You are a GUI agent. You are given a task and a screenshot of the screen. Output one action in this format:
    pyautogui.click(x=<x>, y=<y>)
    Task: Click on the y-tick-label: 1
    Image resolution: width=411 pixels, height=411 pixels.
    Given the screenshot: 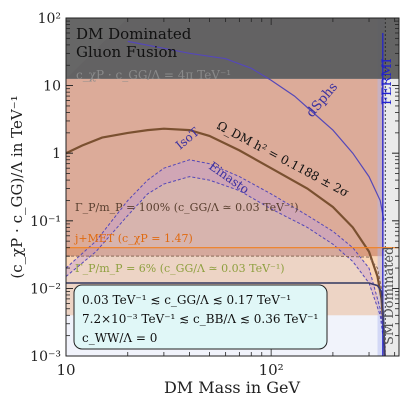 What is the action you would take?
    pyautogui.click(x=56, y=154)
    